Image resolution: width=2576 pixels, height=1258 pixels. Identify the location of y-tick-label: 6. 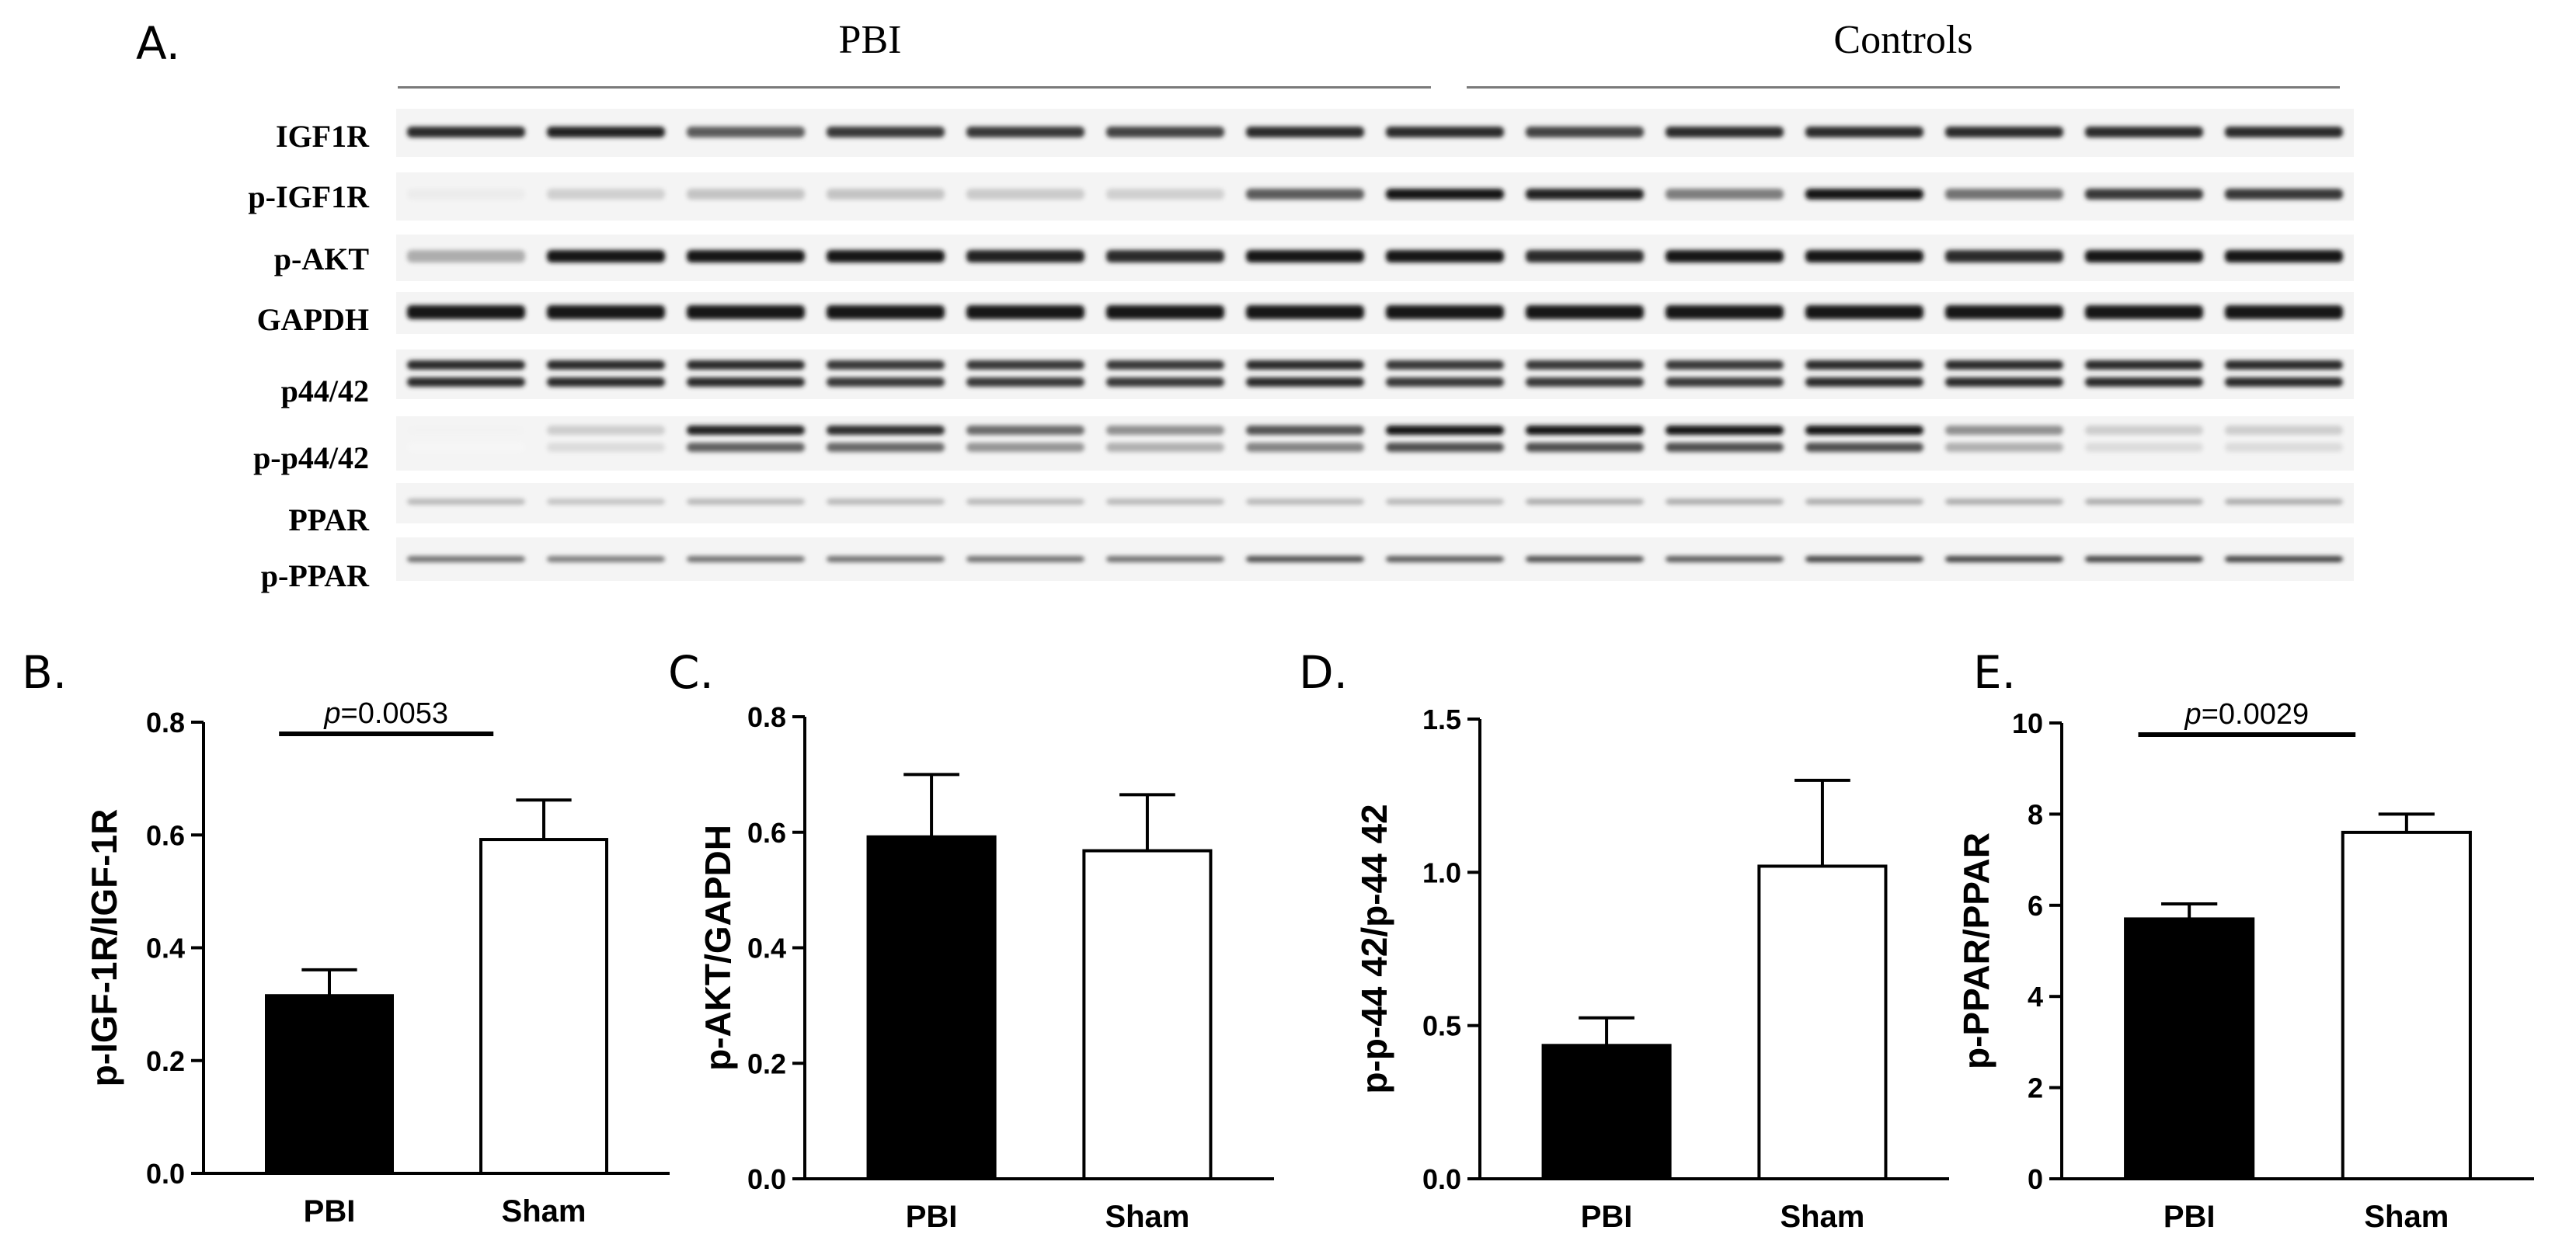
(2036, 906).